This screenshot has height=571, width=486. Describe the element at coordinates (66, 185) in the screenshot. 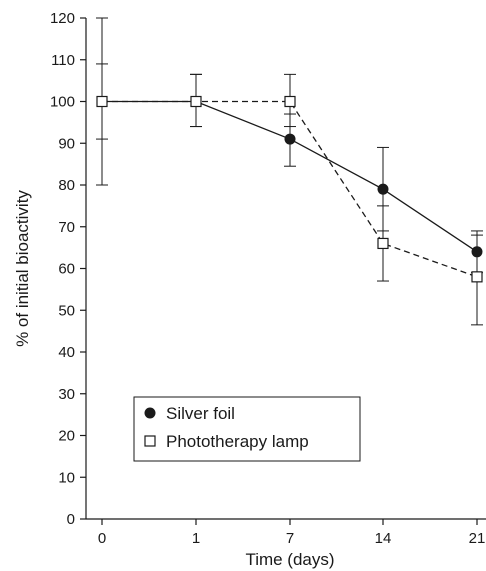

I see `y-tick-label: 80` at that location.